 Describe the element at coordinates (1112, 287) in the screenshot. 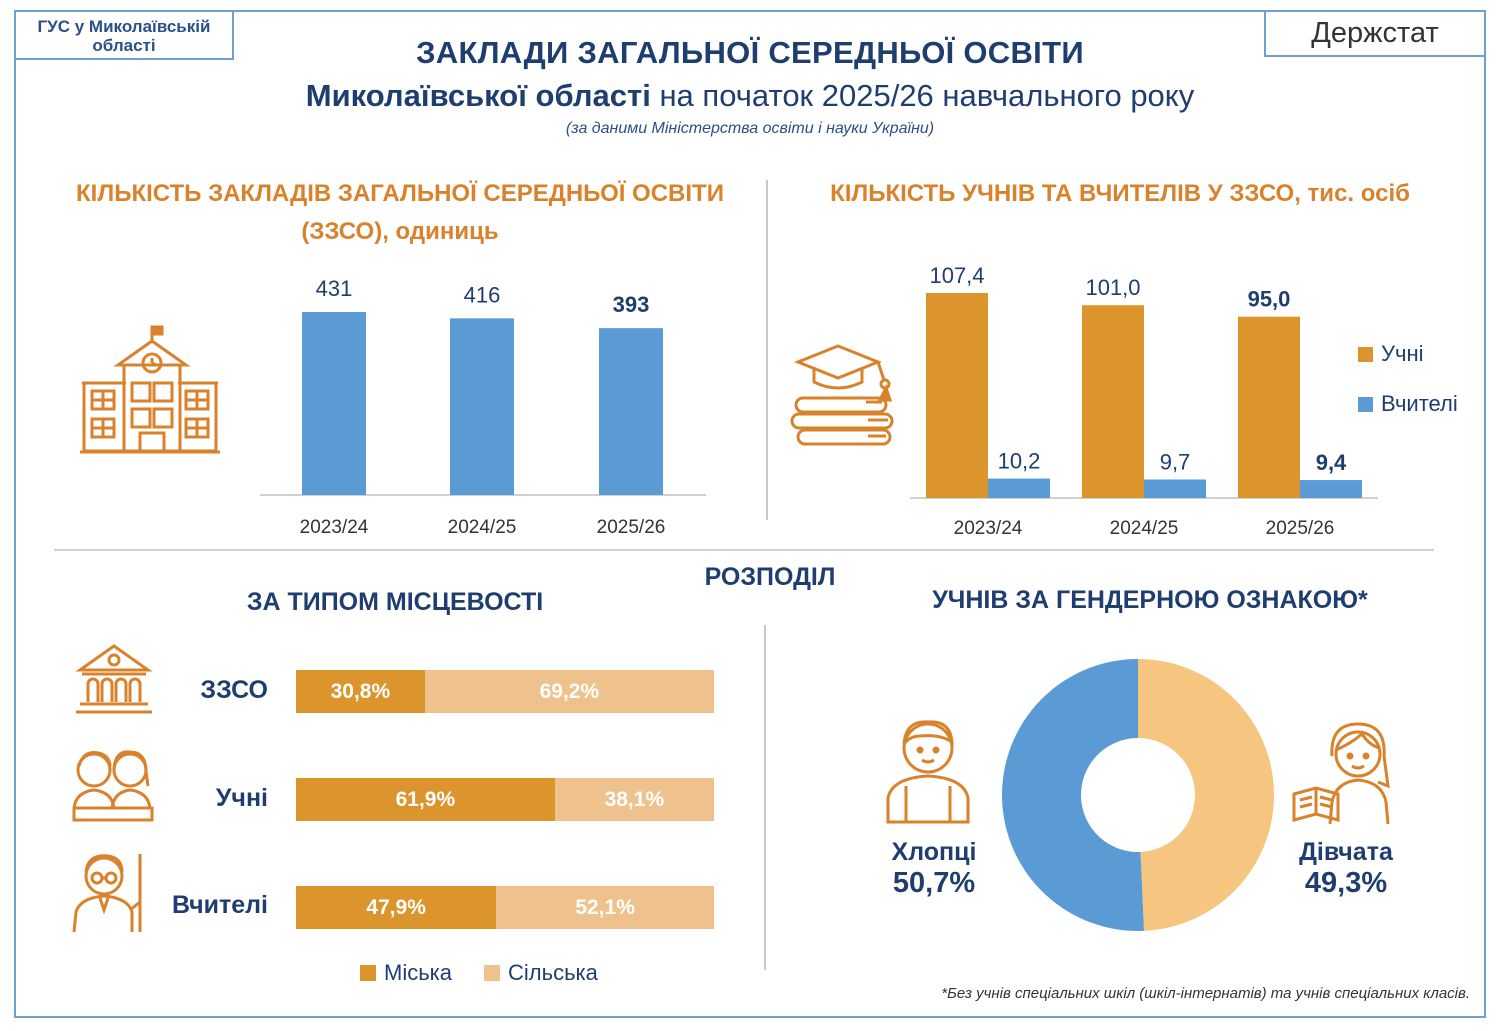

I see `data-label: 101,0` at that location.